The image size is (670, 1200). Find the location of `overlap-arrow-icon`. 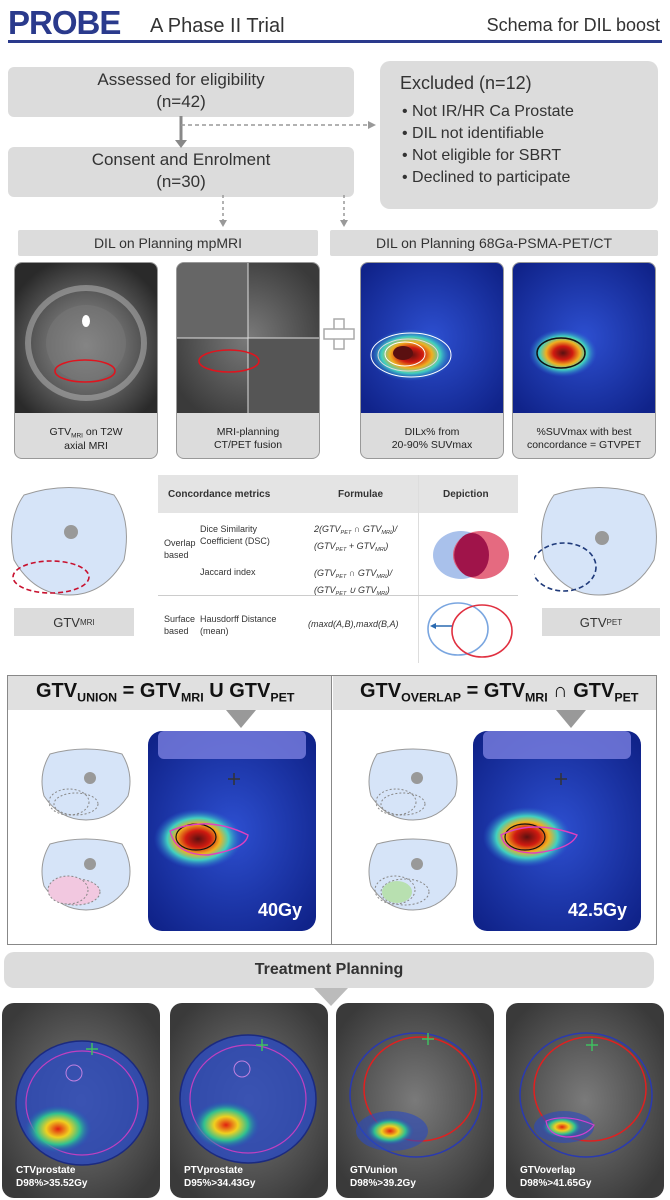

overlap-arrow-icon is located at coordinates (571, 719).